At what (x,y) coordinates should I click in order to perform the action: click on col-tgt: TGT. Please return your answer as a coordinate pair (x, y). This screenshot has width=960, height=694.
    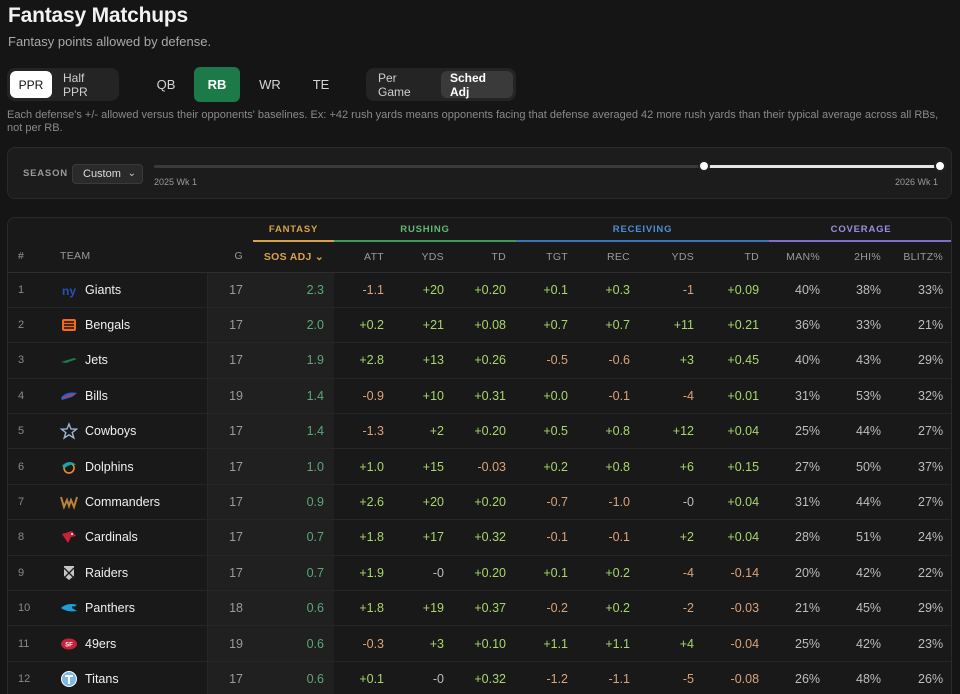
    Looking at the image, I should click on (547, 257).